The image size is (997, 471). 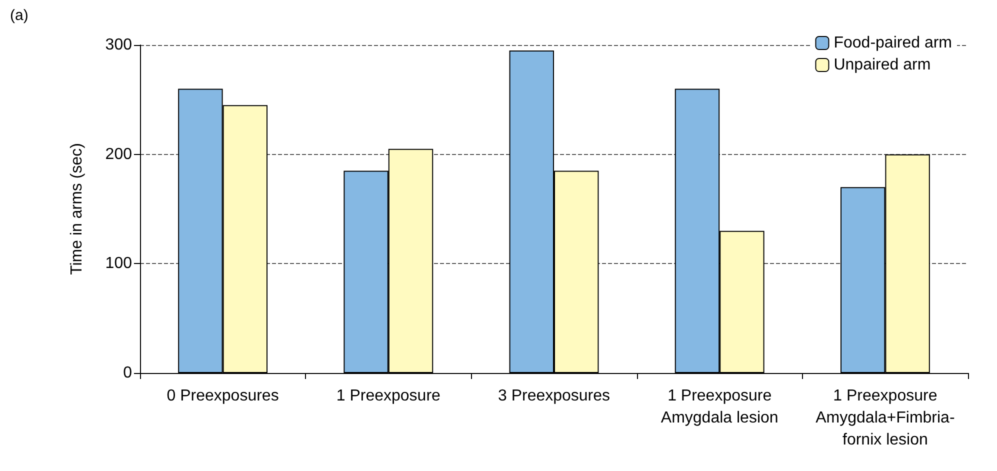 What do you see at coordinates (554, 396) in the screenshot?
I see `x-tick-label: 3 Preexposures` at bounding box center [554, 396].